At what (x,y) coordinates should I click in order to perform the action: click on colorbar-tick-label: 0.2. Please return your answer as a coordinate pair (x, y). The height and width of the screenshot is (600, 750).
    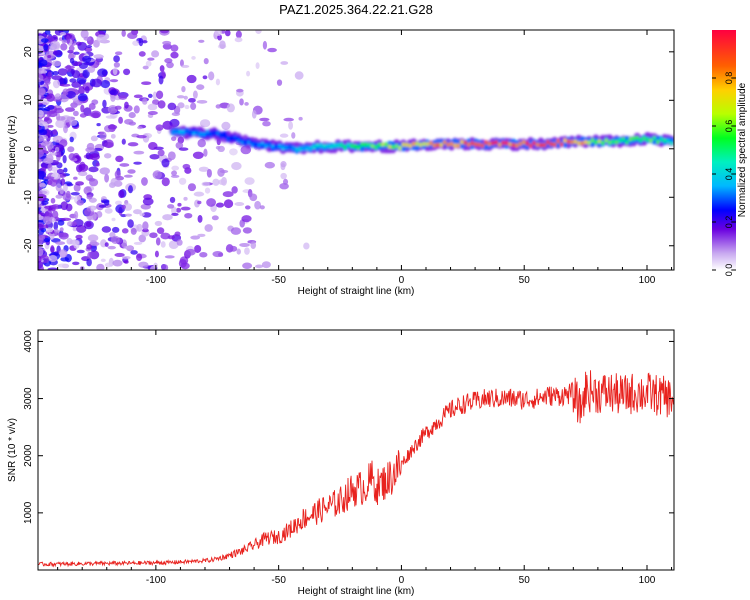
    Looking at the image, I should click on (729, 222).